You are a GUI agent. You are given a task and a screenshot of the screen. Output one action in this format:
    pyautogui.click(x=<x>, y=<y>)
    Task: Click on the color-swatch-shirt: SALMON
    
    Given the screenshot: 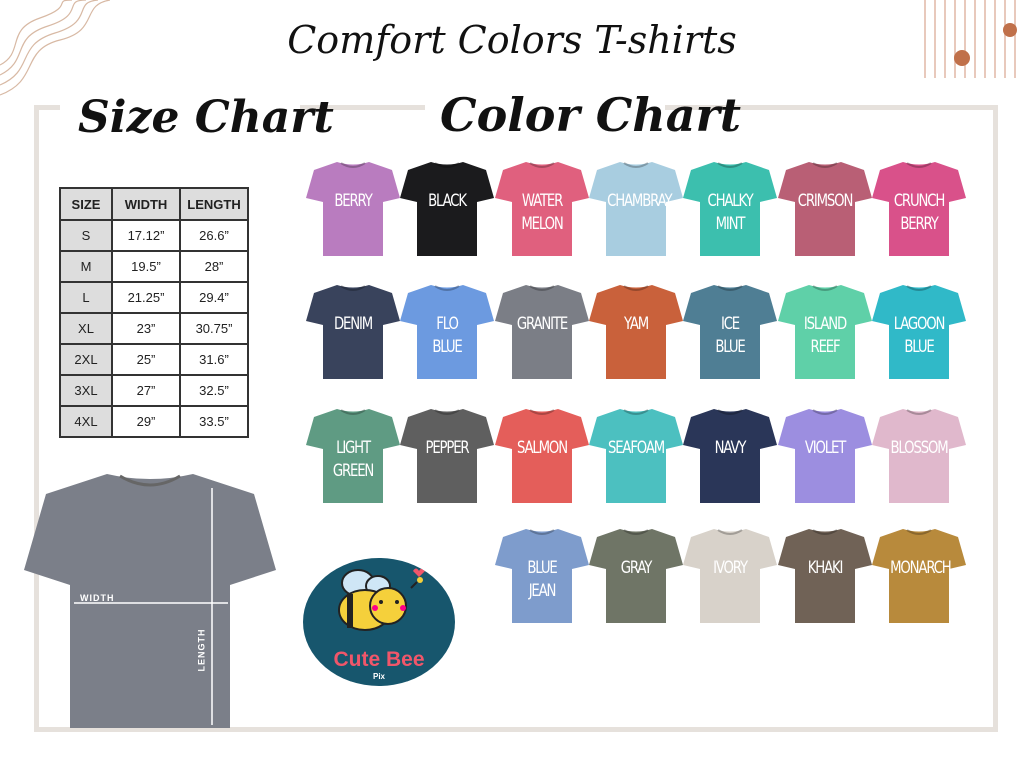 What is the action you would take?
    pyautogui.click(x=541, y=456)
    